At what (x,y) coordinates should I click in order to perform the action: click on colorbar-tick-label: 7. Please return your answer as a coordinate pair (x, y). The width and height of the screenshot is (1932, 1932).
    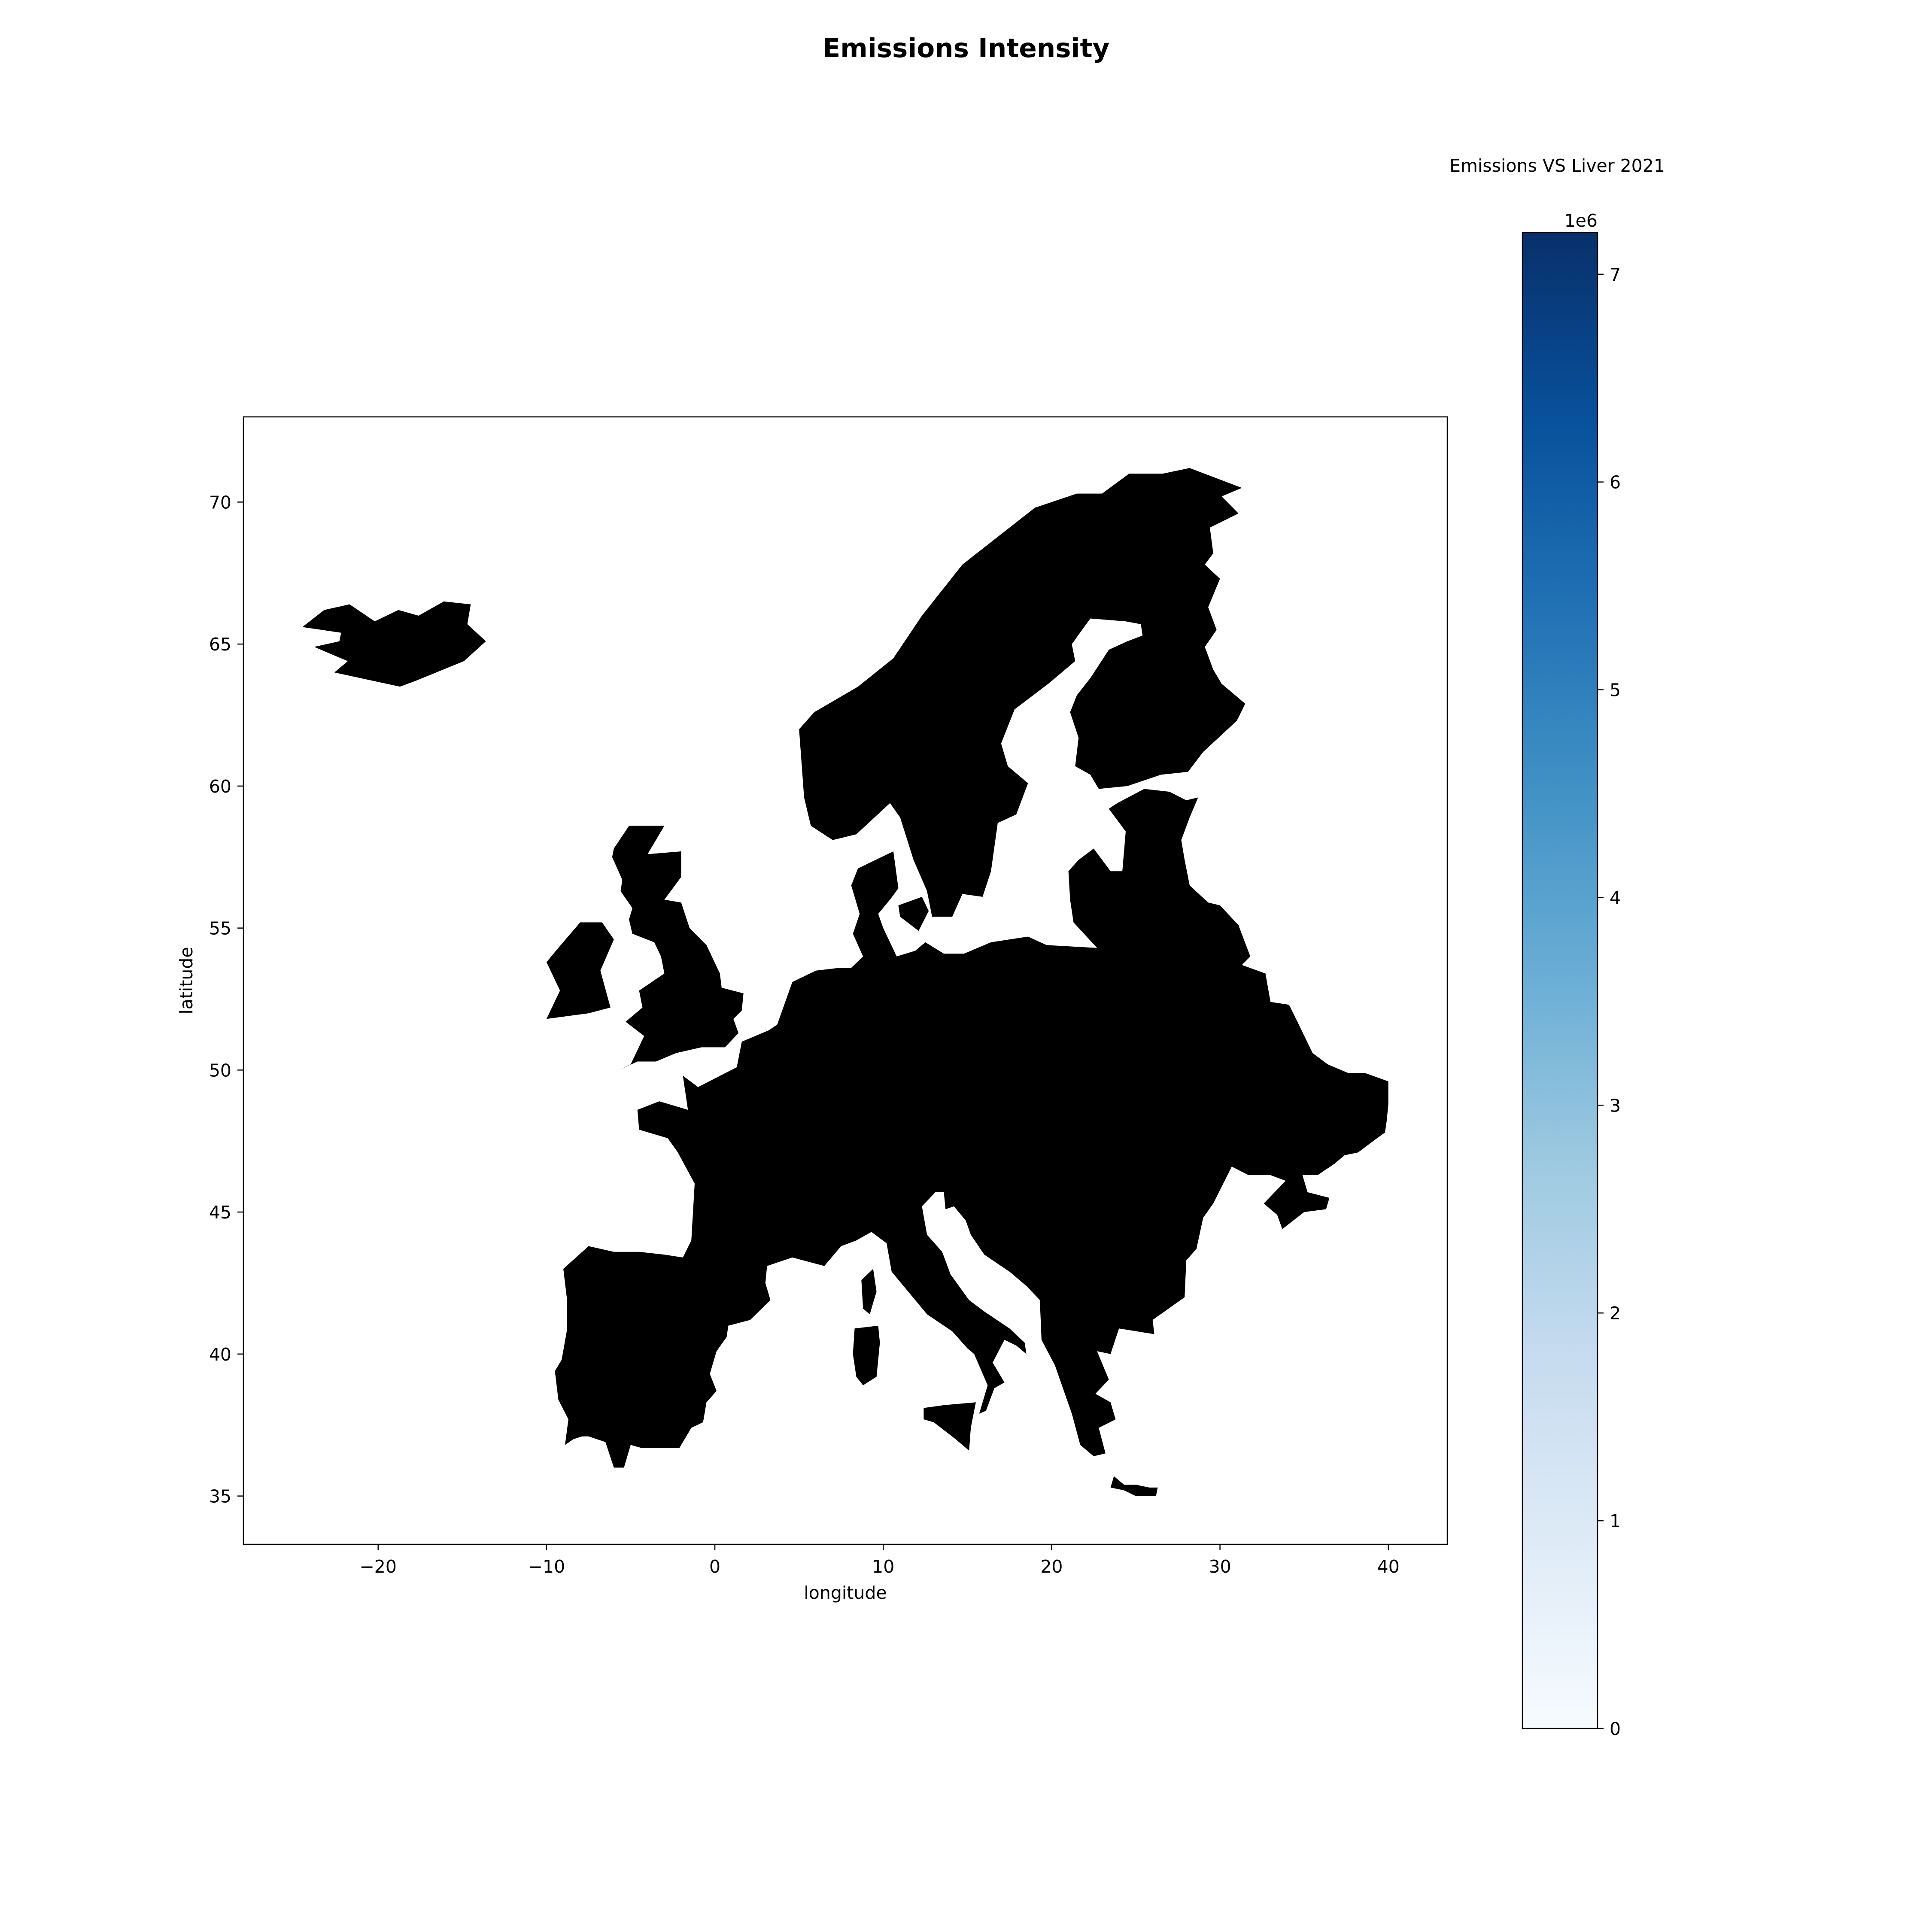
    Looking at the image, I should click on (1616, 274).